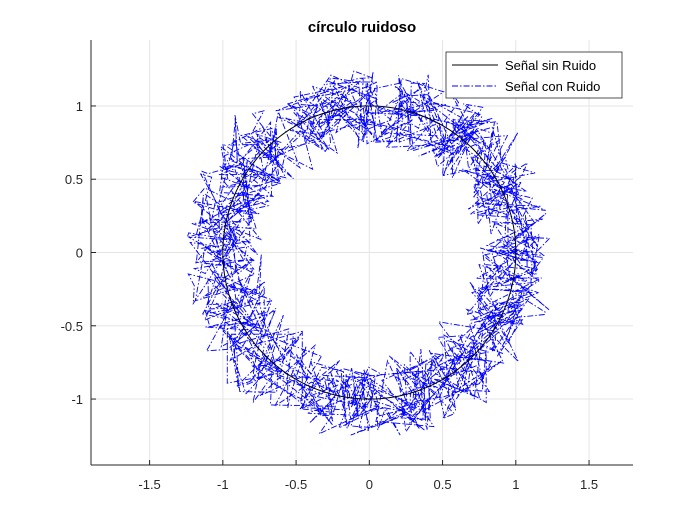 This screenshot has width=700, height=525. I want to click on x-tick-label: 1.5, so click(589, 484).